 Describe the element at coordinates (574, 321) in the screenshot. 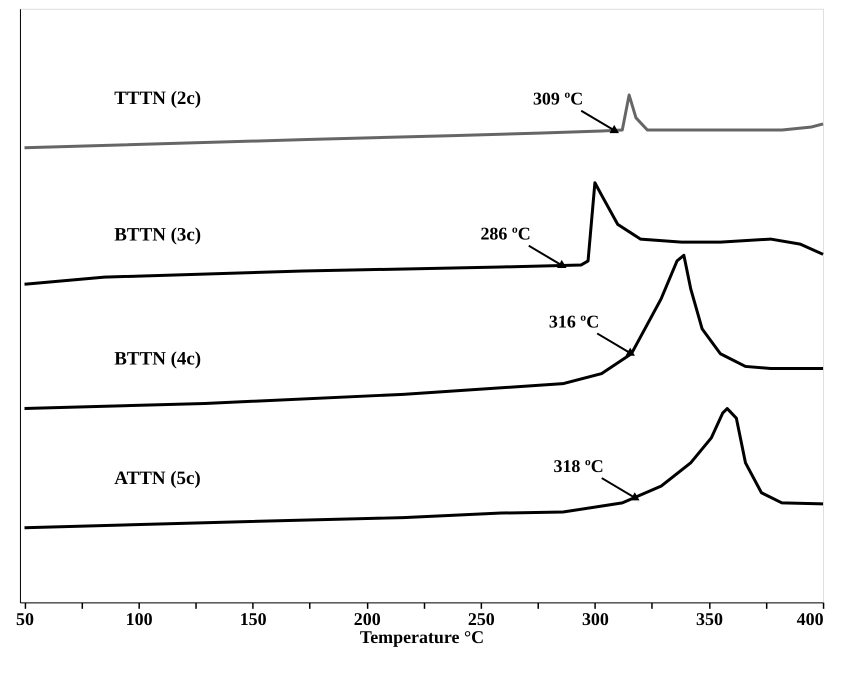

I see `annotation: 316 ºC` at that location.